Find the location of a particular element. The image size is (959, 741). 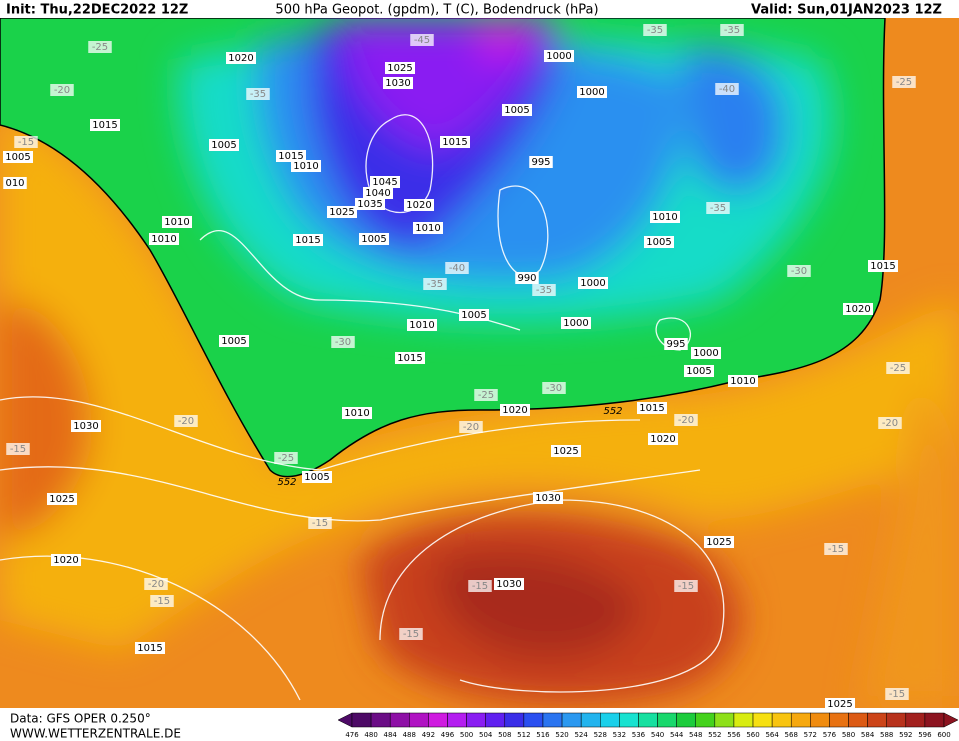

scale-tick-label: 508 is located at coordinates (504, 735).